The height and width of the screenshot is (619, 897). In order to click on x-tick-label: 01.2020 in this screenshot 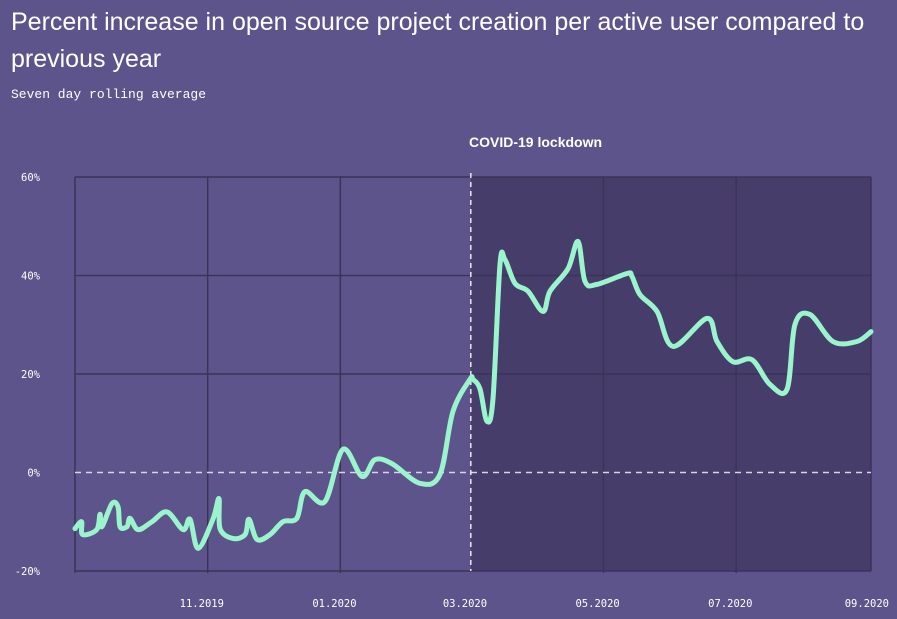, I will do `click(334, 604)`.